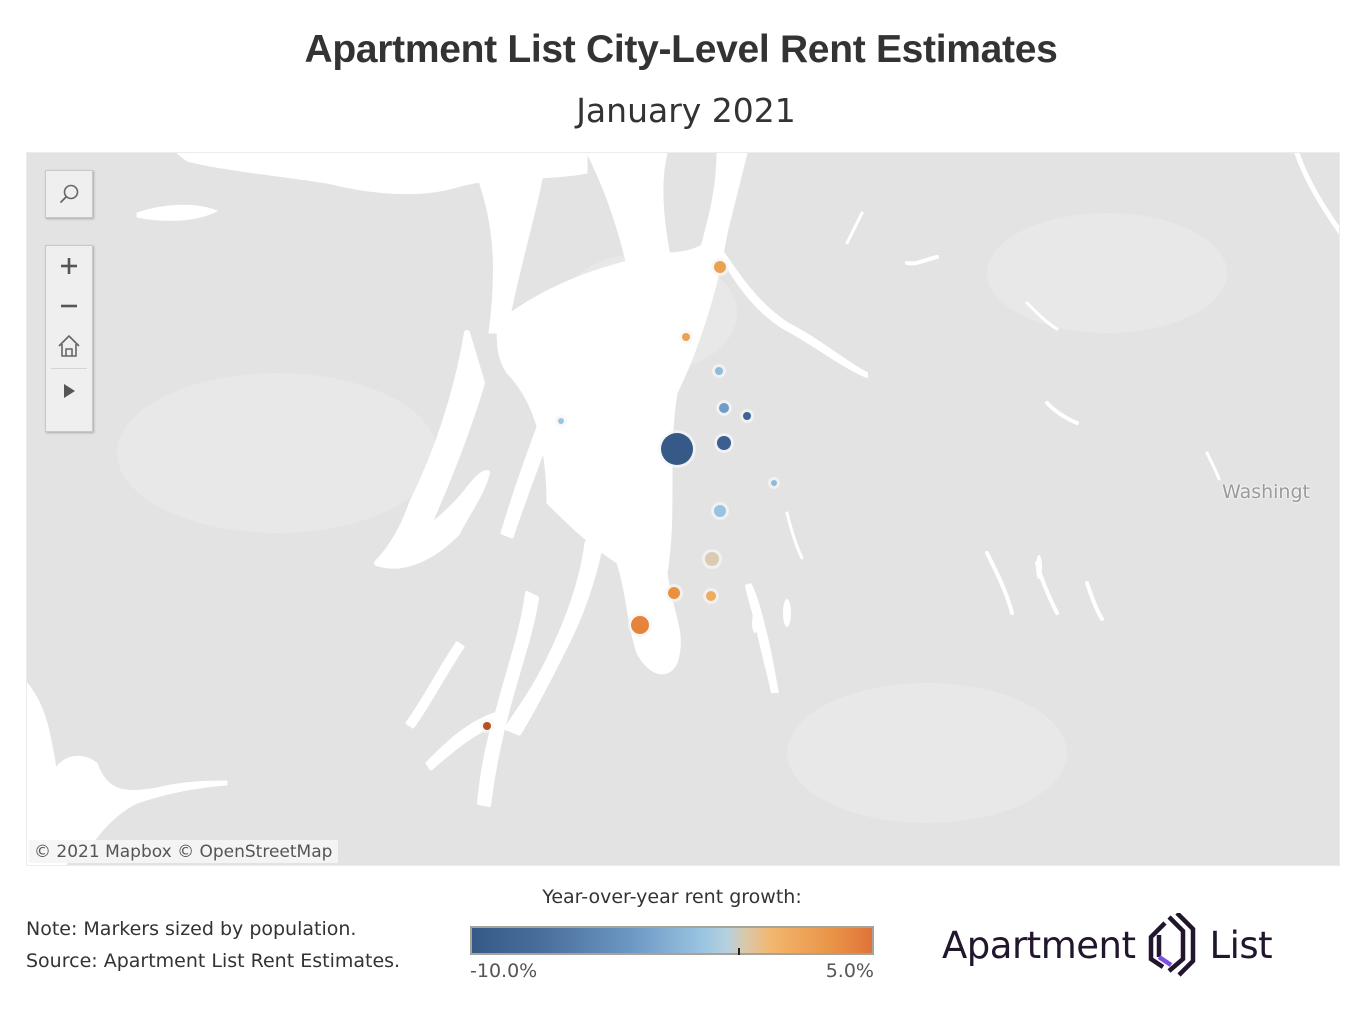  Describe the element at coordinates (504, 971) in the screenshot. I see `legend-min-label: -10.0%` at that location.